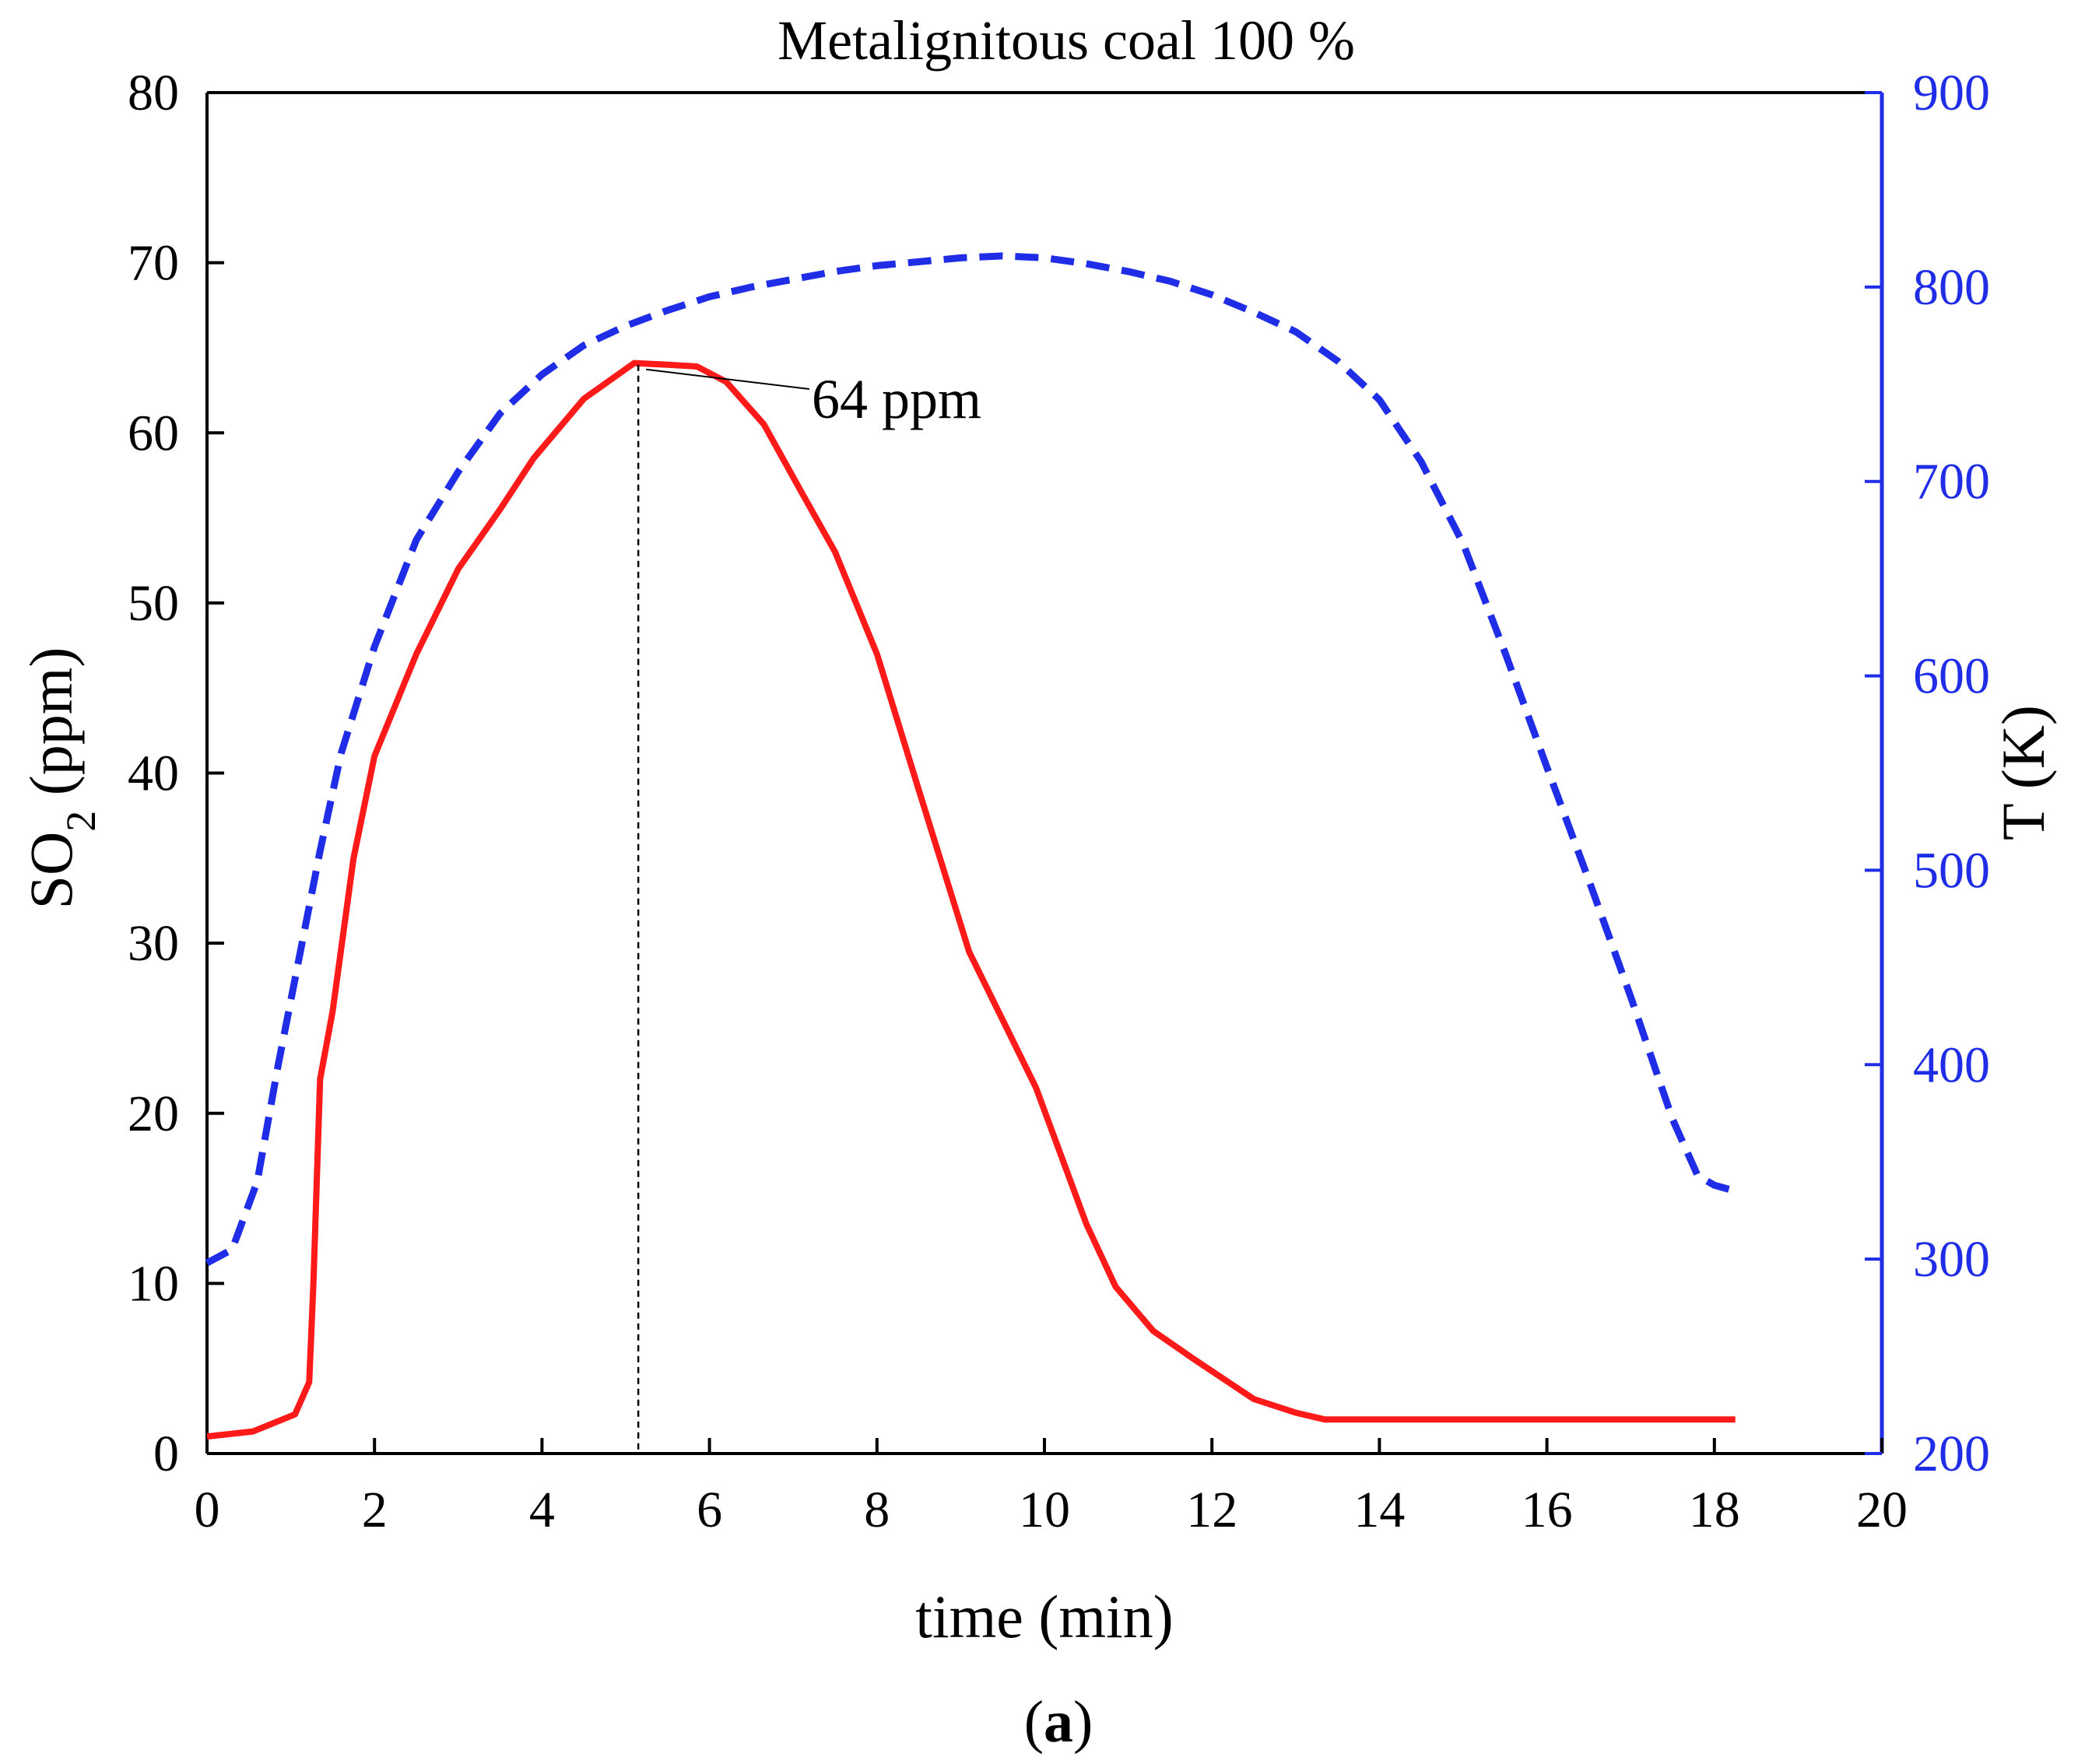 This screenshot has width=2092, height=1764. Describe the element at coordinates (1951, 676) in the screenshot. I see `right-y-tick-label: 600` at that location.